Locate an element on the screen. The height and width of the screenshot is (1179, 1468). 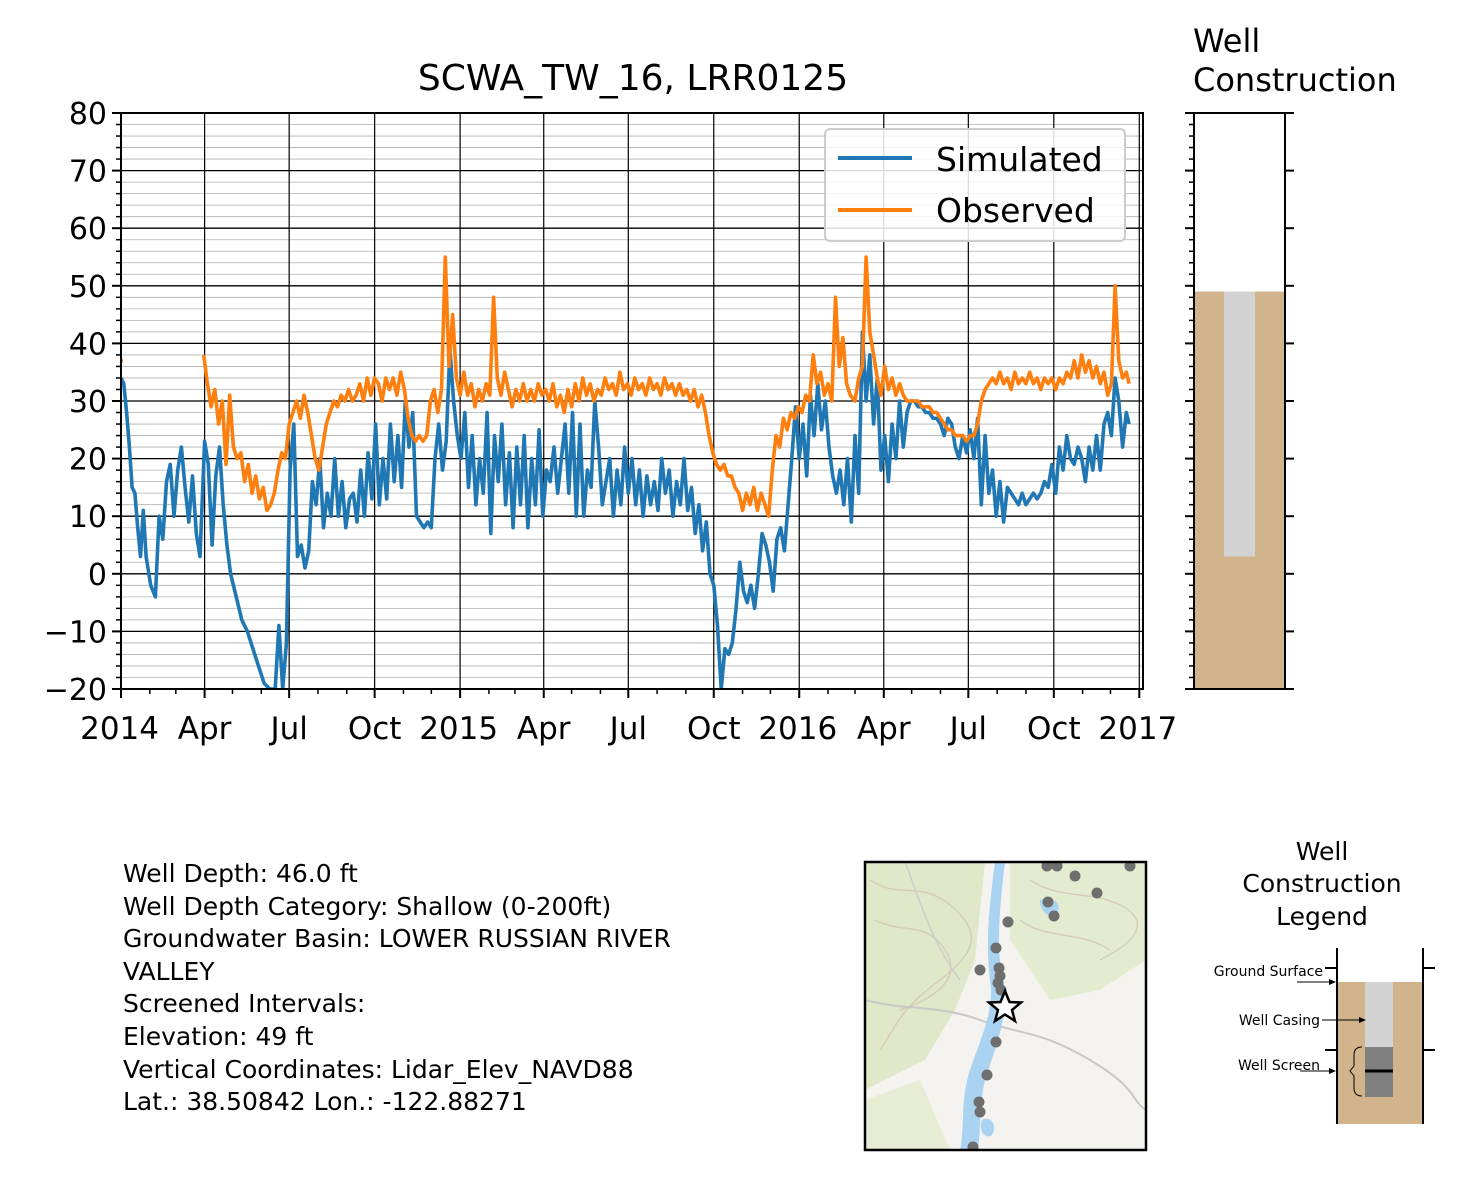
map-well-dots is located at coordinates (1051, 1006).